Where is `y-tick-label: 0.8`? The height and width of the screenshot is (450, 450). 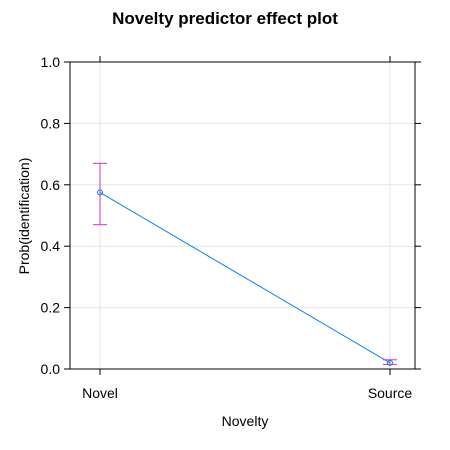
y-tick-label: 0.8 is located at coordinates (51, 123).